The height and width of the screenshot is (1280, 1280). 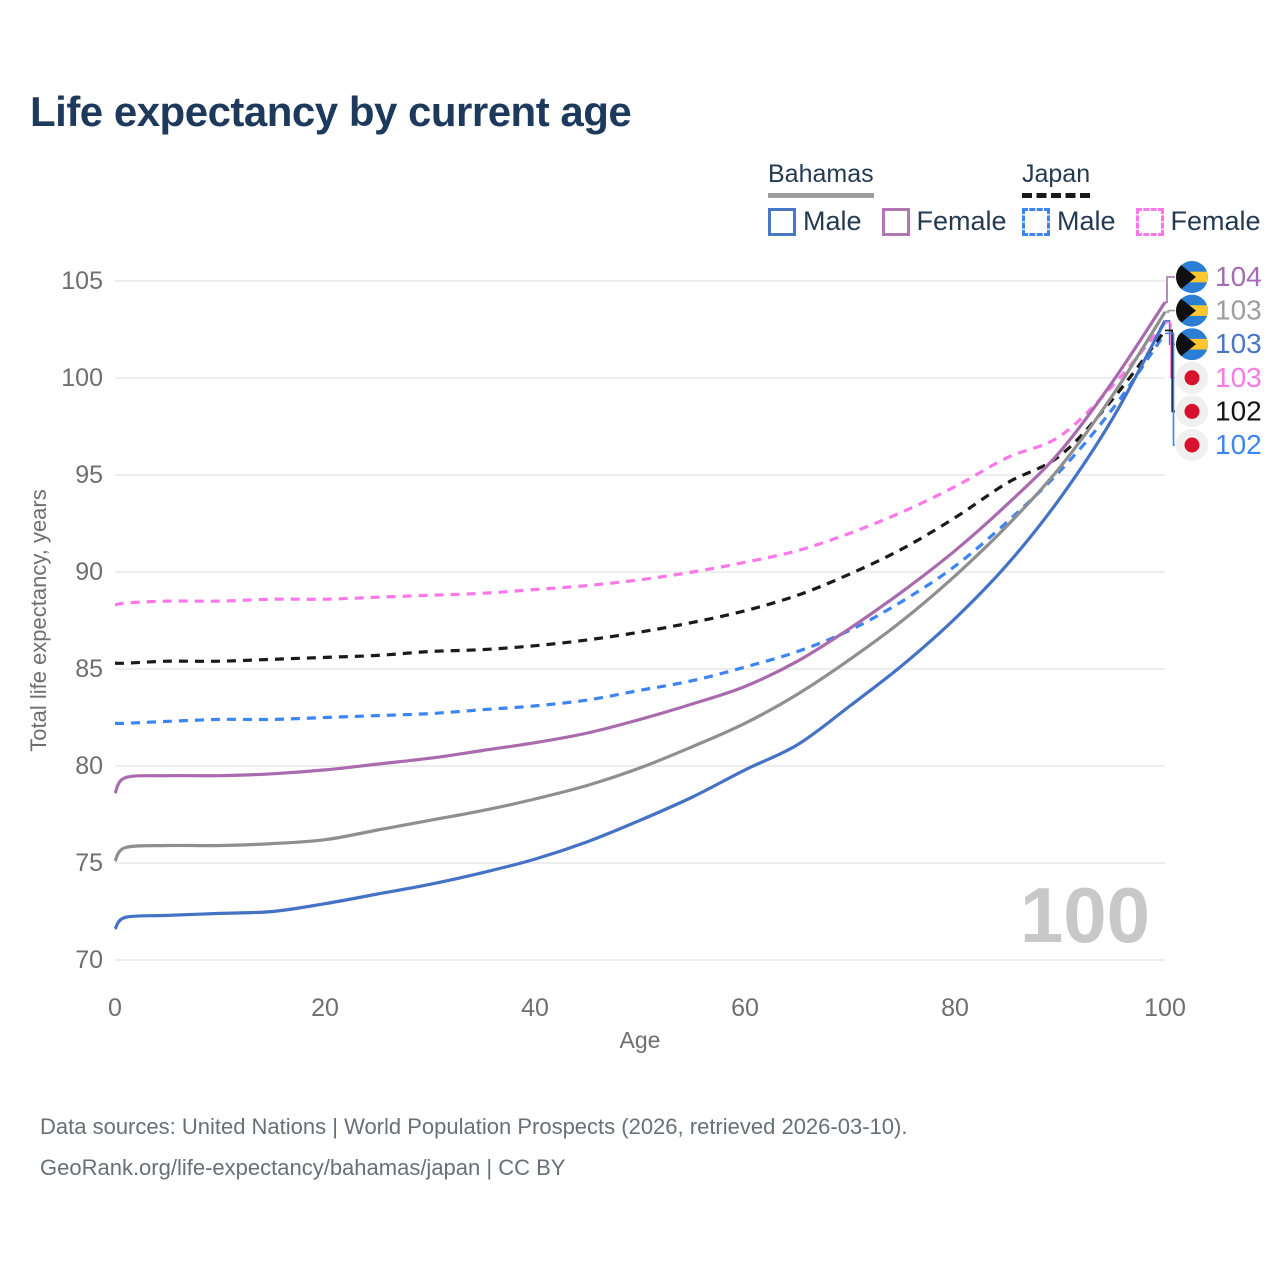 What do you see at coordinates (82, 378) in the screenshot?
I see `y-tick-label: 100` at bounding box center [82, 378].